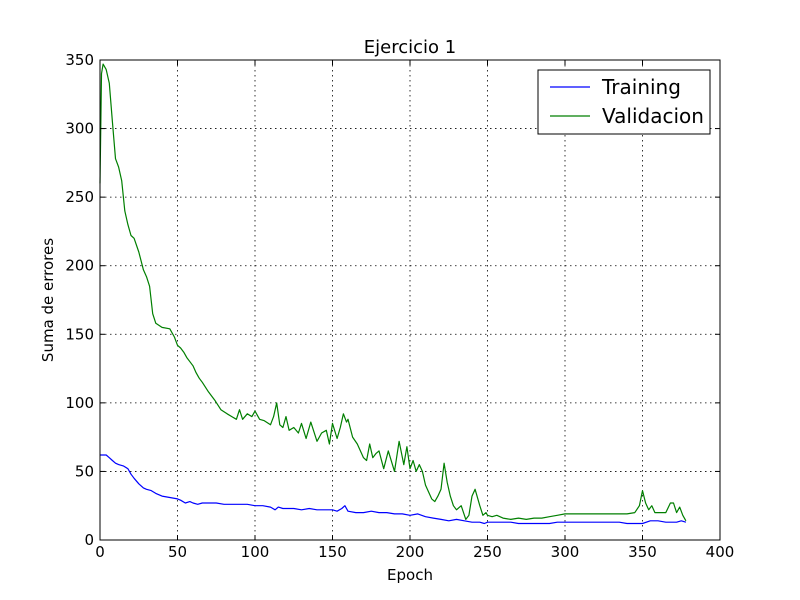 The width and height of the screenshot is (800, 600). What do you see at coordinates (84, 471) in the screenshot?
I see `y-tick-label: 50` at bounding box center [84, 471].